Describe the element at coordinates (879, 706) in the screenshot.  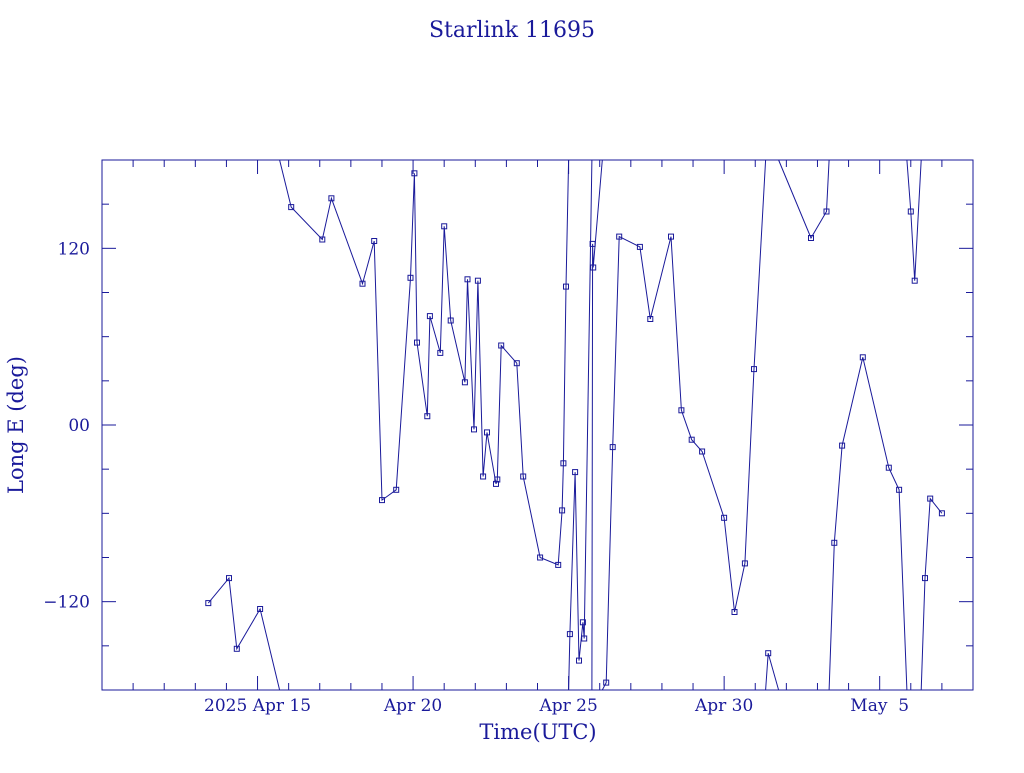
I see `x-tick-label: May 5` at that location.